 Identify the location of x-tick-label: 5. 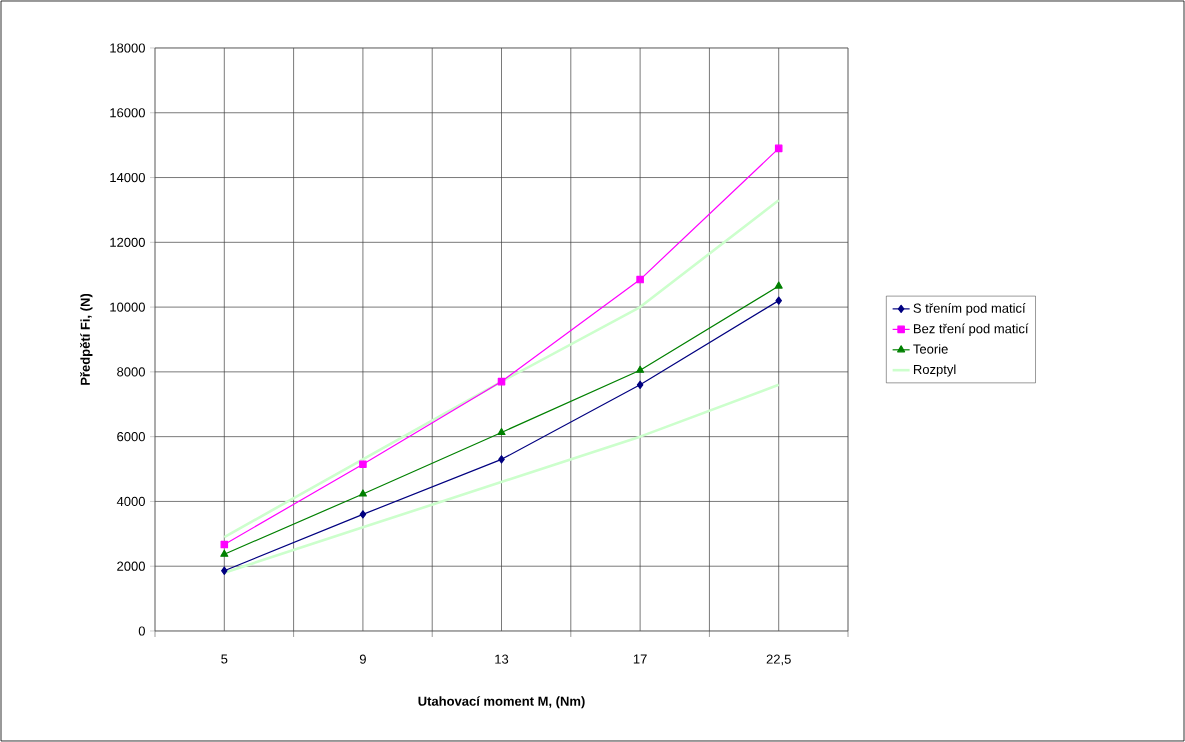
(224, 659).